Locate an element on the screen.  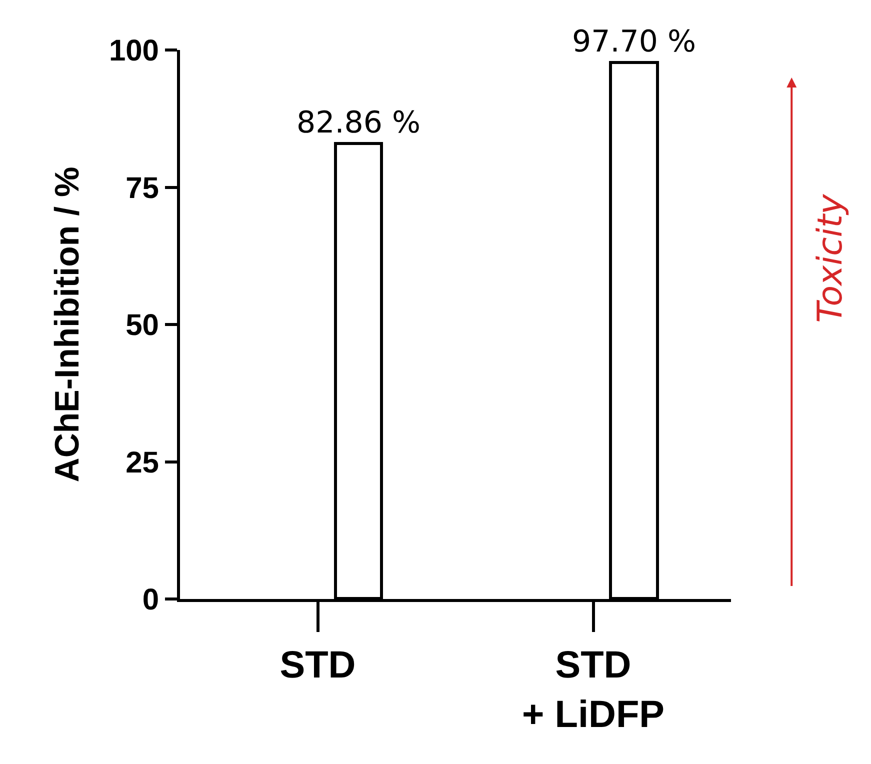
y-tick-label: 75 is located at coordinates (142, 188).